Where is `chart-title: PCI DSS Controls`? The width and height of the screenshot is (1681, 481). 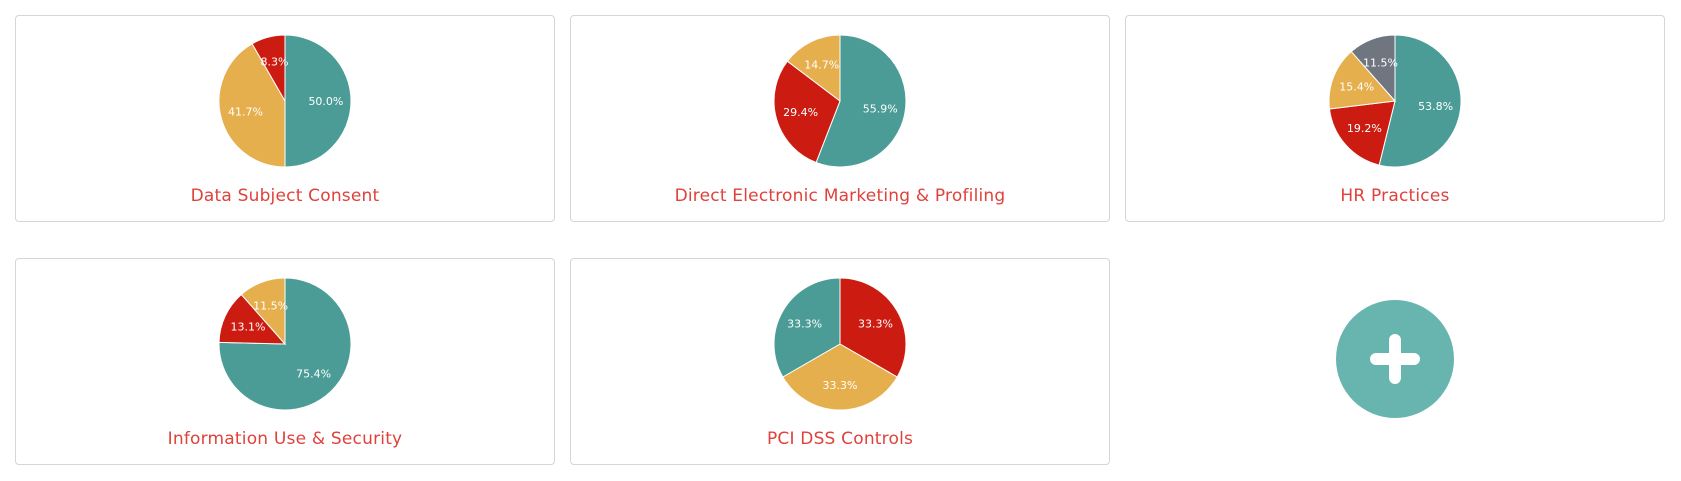
chart-title: PCI DSS Controls is located at coordinates (840, 439).